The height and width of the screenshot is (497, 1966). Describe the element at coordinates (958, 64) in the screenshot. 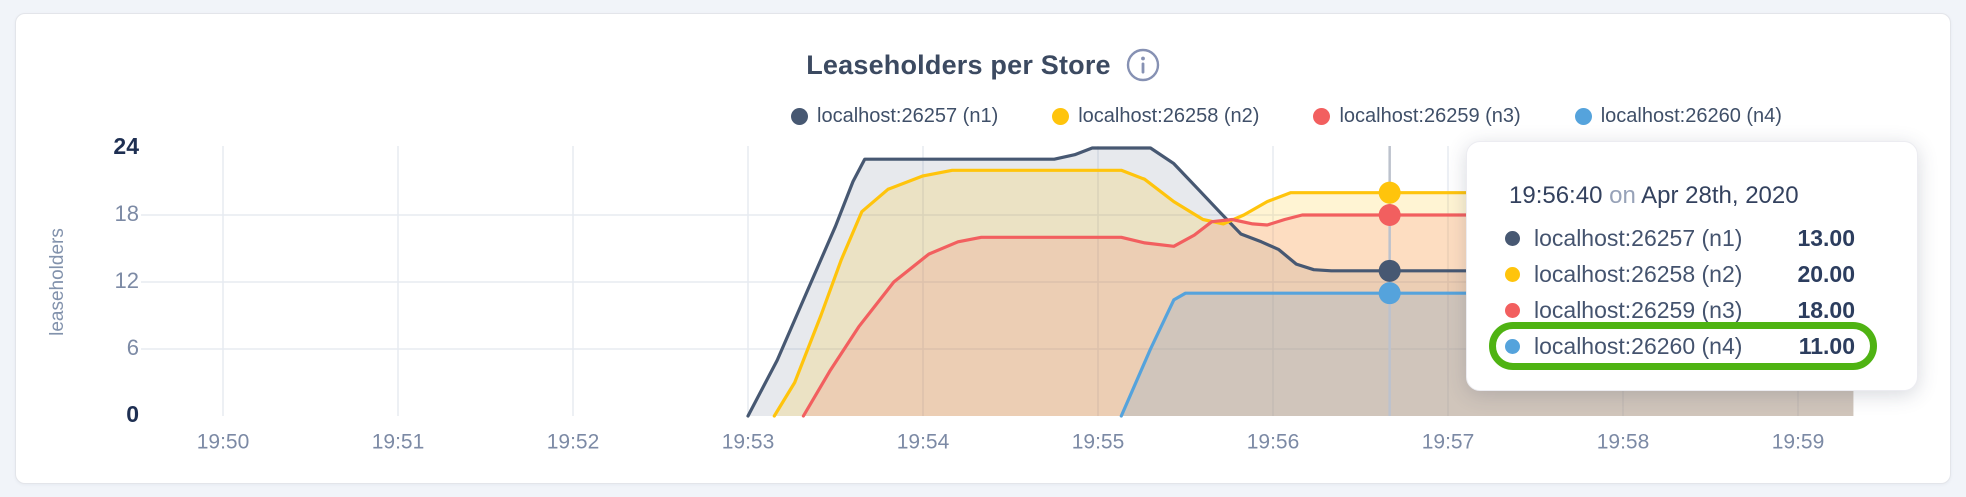

I see `chart-title: Leaseholders per Store` at that location.